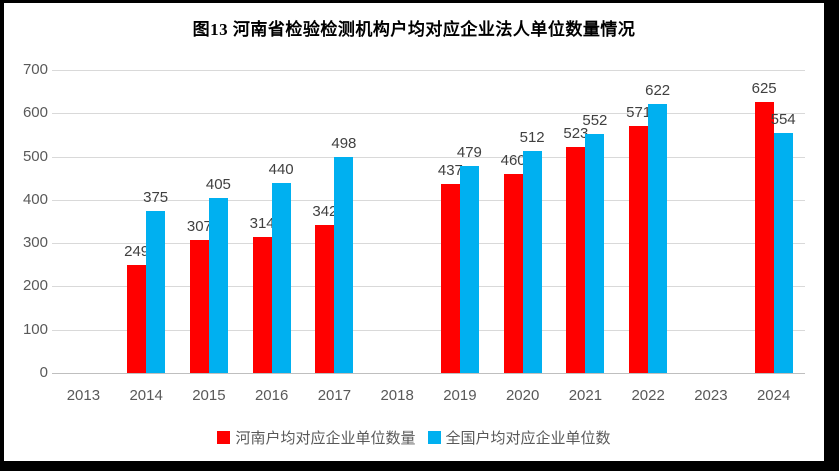 Image resolution: width=839 pixels, height=471 pixels. What do you see at coordinates (344, 265) in the screenshot?
I see `bar-2017-national` at bounding box center [344, 265].